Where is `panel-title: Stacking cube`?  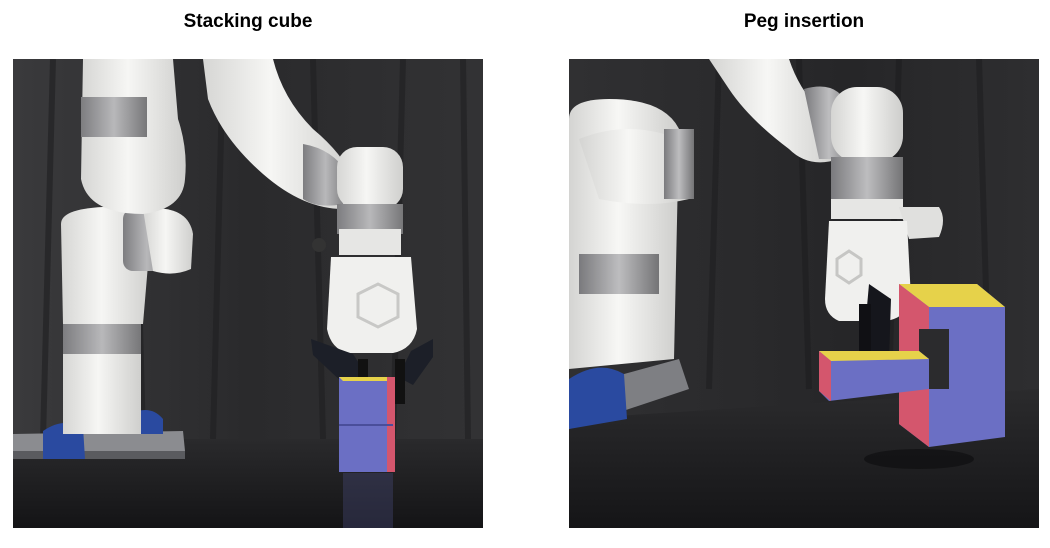 panel-title: Stacking cube is located at coordinates (248, 21).